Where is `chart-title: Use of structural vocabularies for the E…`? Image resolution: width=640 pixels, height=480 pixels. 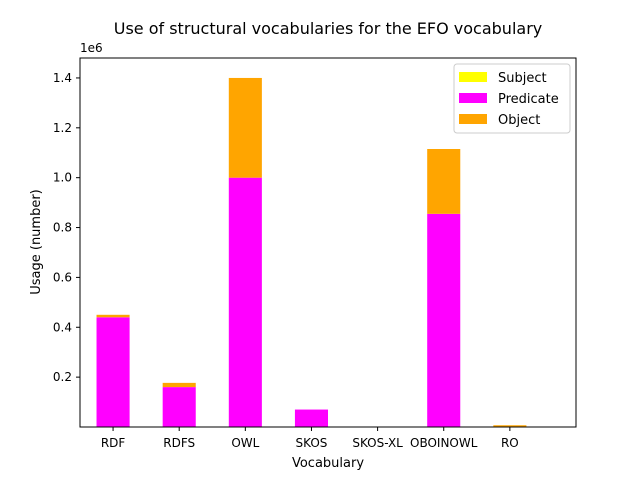
chart-title: Use of structural vocabularies for the E… is located at coordinates (328, 28).